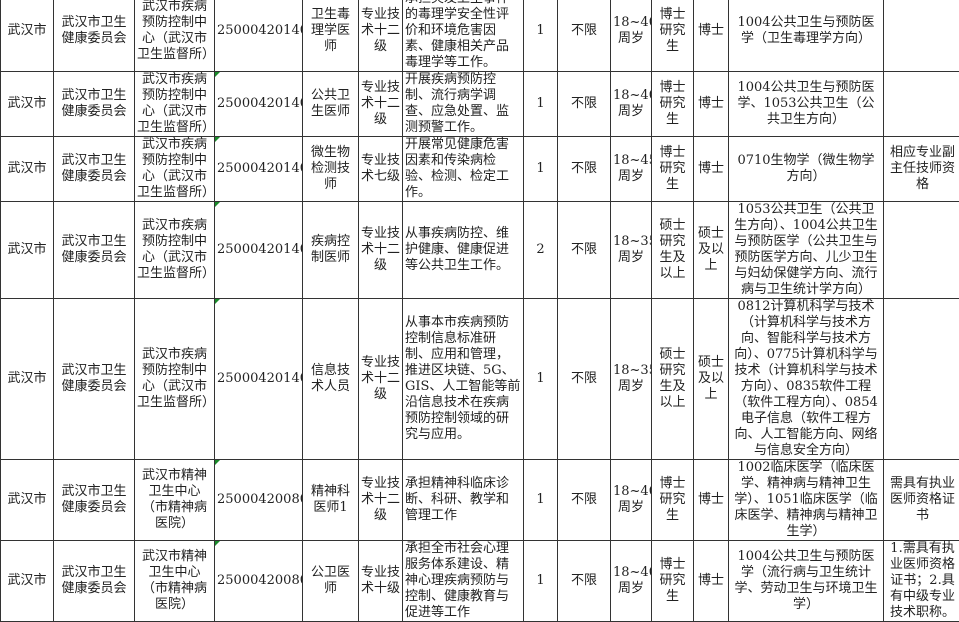  I want to click on position-name-cell-text: 公共卫生医师, so click(330, 103).